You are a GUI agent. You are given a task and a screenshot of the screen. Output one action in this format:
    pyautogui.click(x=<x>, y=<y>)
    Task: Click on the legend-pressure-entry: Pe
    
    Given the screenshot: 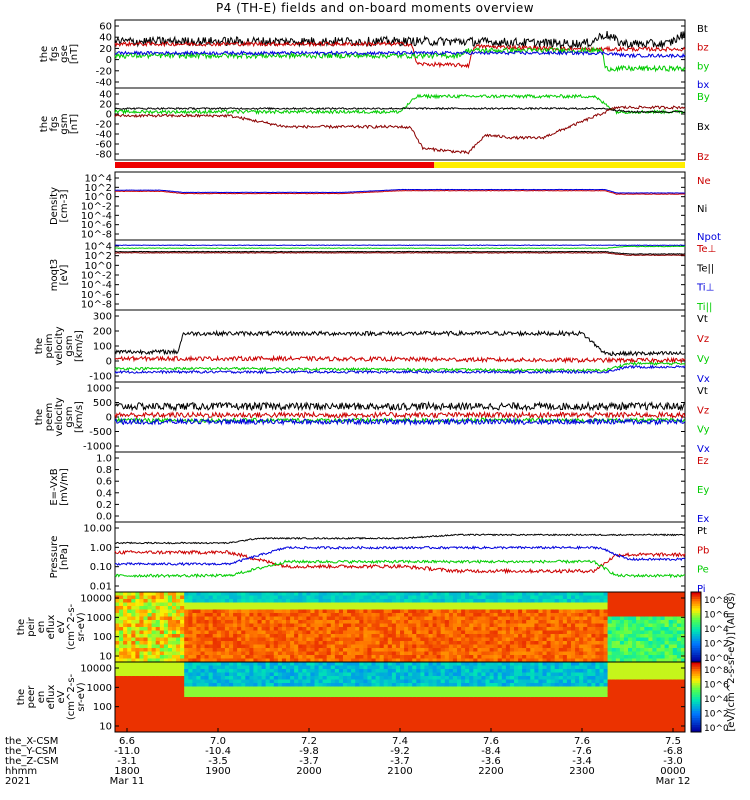 What is the action you would take?
    pyautogui.click(x=703, y=570)
    